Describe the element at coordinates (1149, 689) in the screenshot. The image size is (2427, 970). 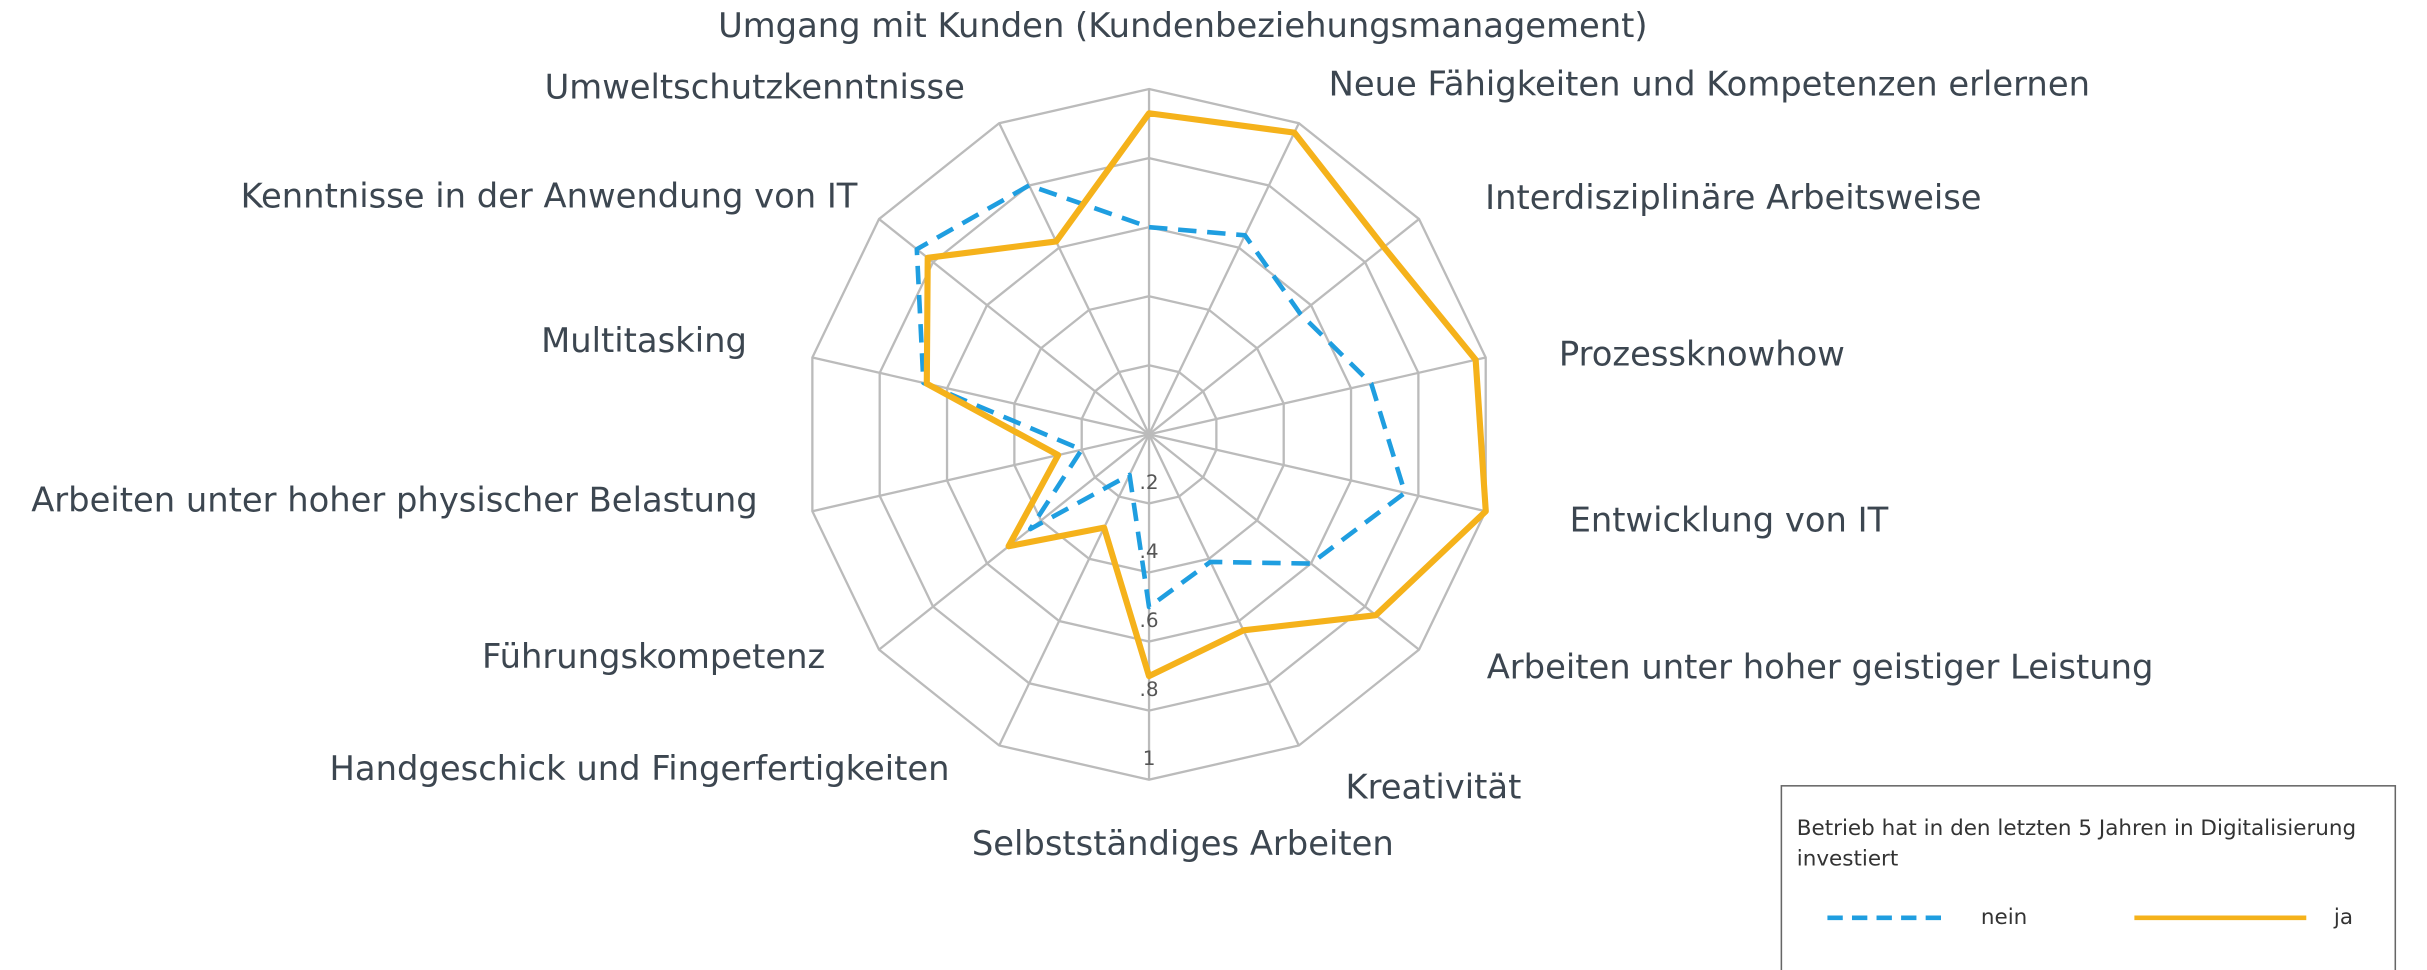
I see `r-tick-label: .8` at that location.